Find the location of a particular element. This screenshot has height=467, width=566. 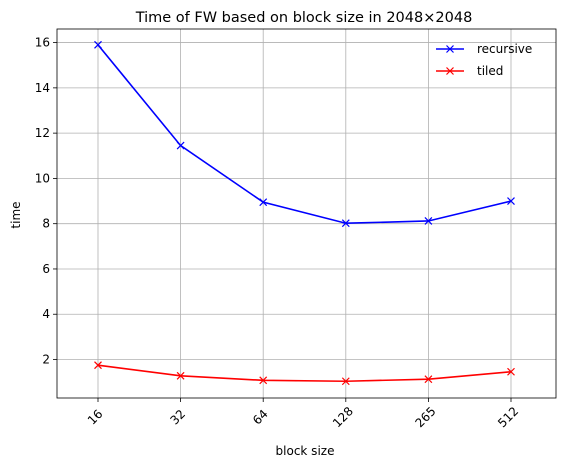

y-axis-label: time is located at coordinates (16, 214).